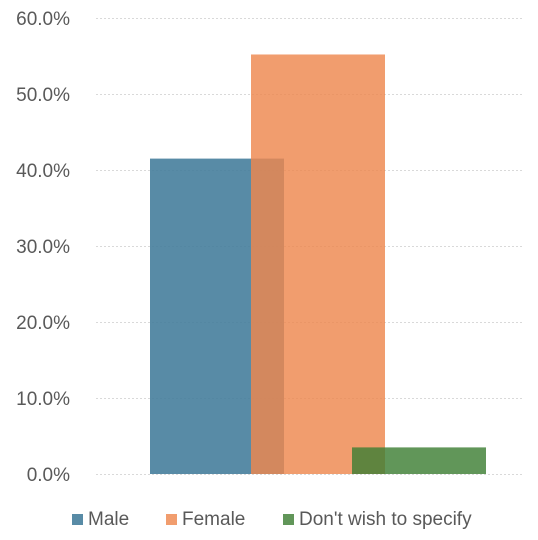 This screenshot has height=540, width=538. Describe the element at coordinates (419, 460) in the screenshot. I see `bar-don-t-wish-to-specify` at that location.